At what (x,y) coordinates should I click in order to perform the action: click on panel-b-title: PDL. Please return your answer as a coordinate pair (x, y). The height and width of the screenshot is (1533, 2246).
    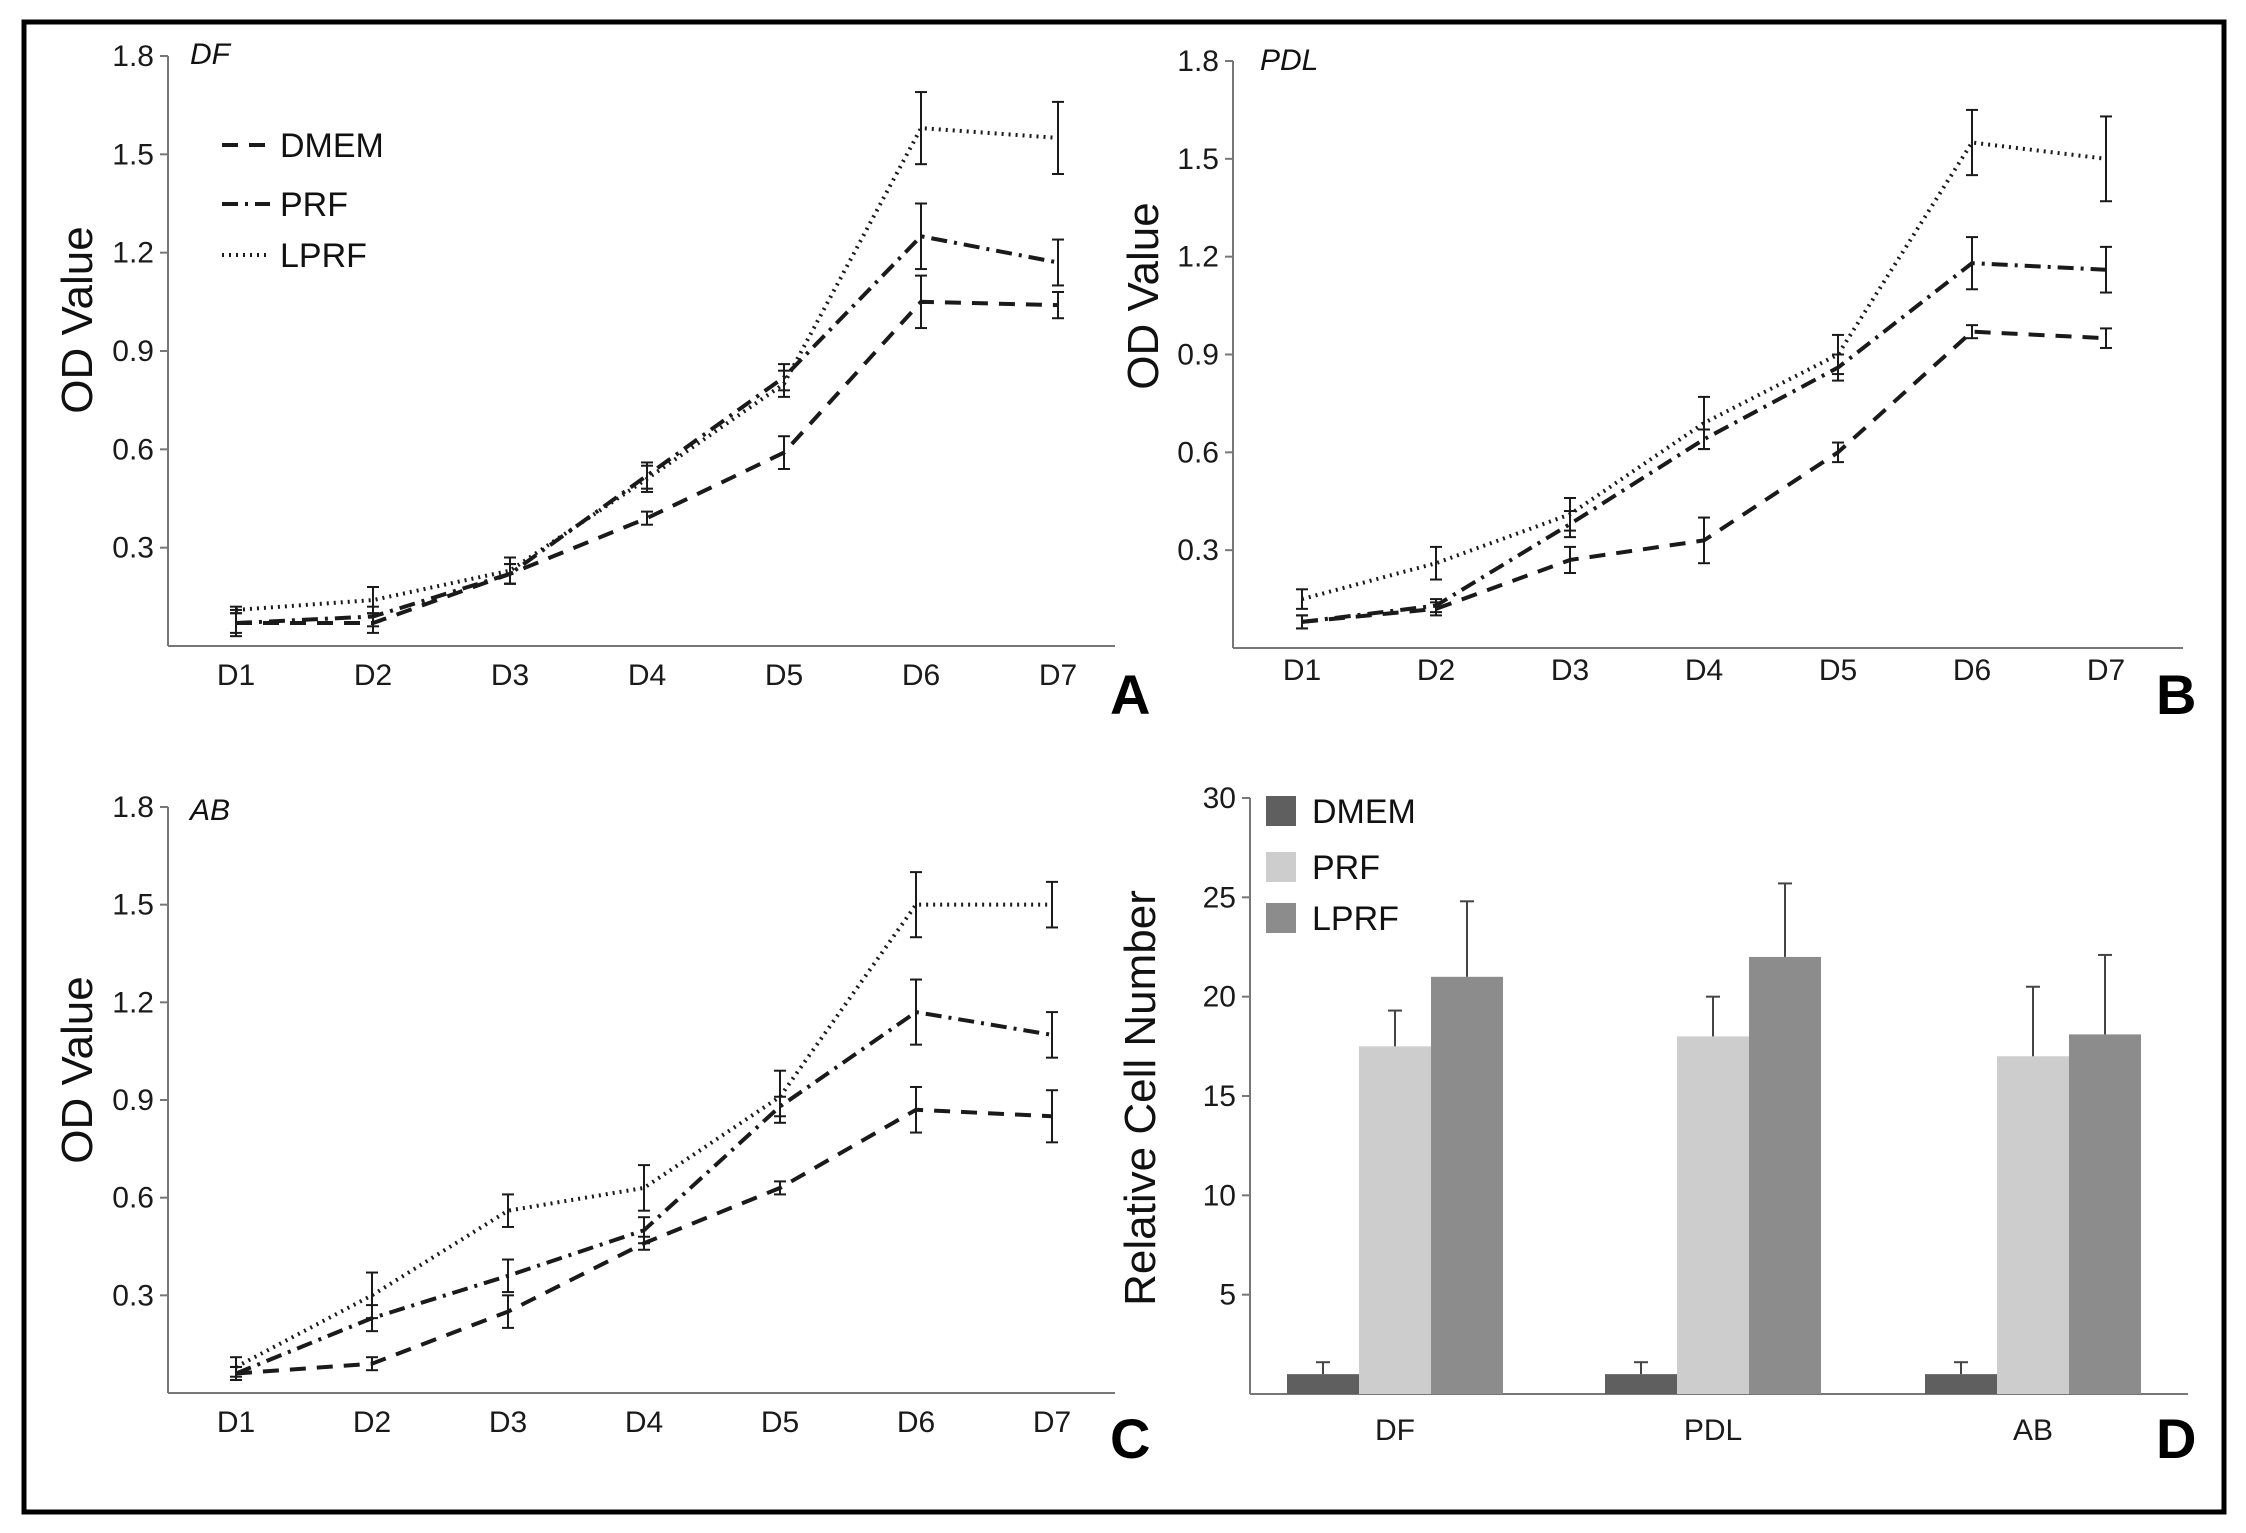
    Looking at the image, I should click on (1289, 60).